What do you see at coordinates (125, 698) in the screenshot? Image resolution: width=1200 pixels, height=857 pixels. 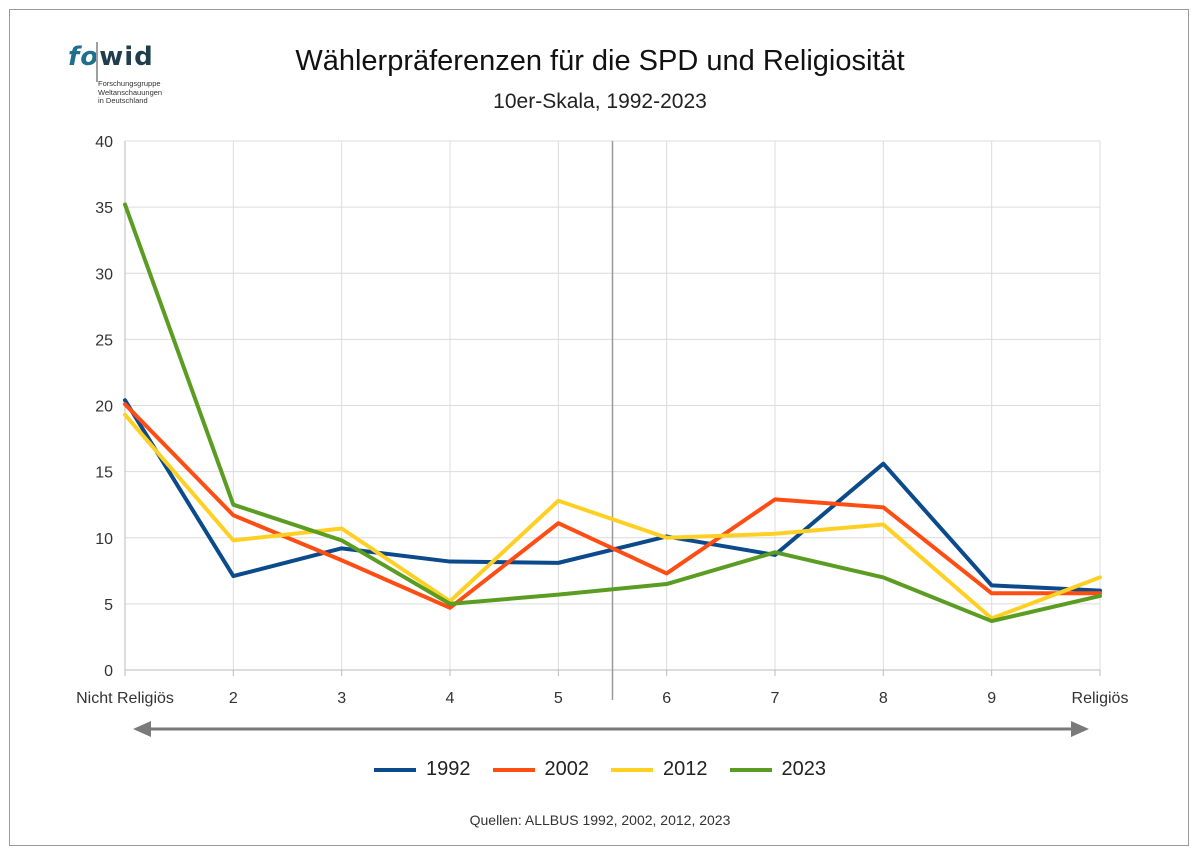 I see `x-tick-label: Nicht Religiös` at bounding box center [125, 698].